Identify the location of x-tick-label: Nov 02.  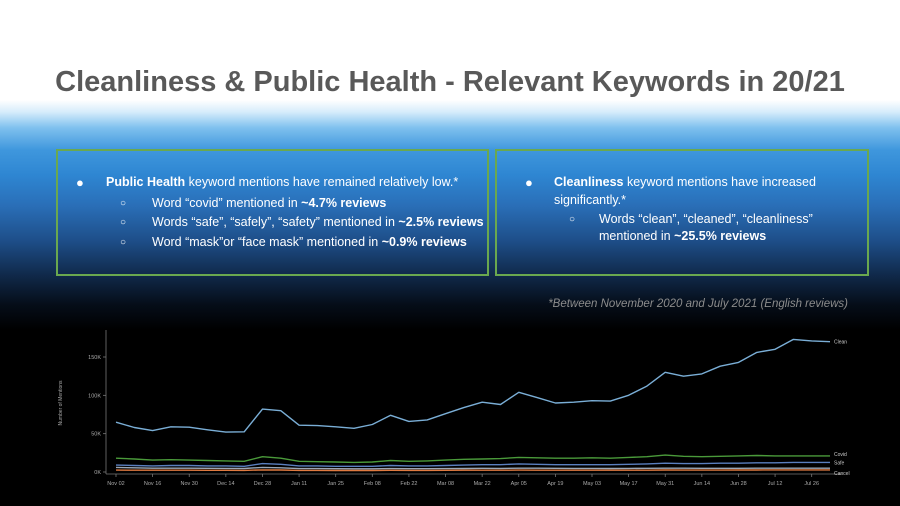
(115, 484).